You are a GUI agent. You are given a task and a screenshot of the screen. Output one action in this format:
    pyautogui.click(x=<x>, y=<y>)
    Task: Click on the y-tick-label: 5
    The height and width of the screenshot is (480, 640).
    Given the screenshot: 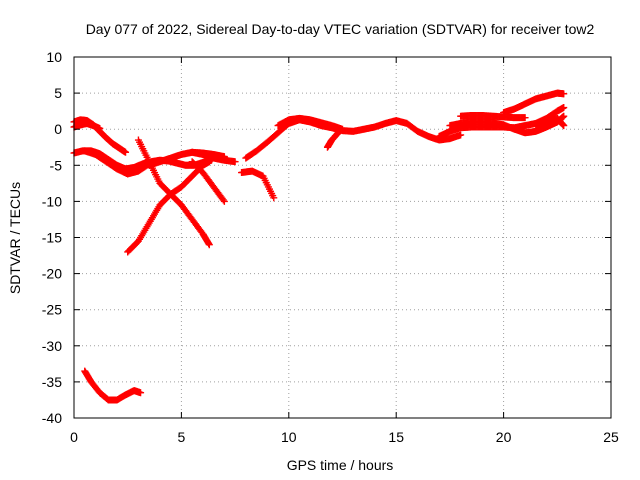 What is the action you would take?
    pyautogui.click(x=58, y=93)
    